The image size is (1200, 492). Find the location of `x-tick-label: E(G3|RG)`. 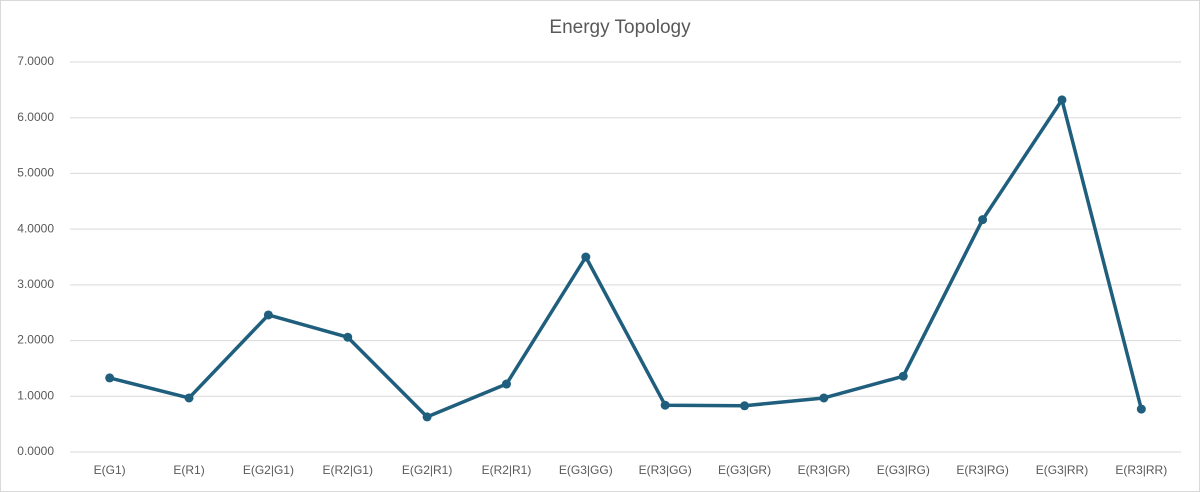

x-tick-label: E(G3|RG) is located at coordinates (903, 470).